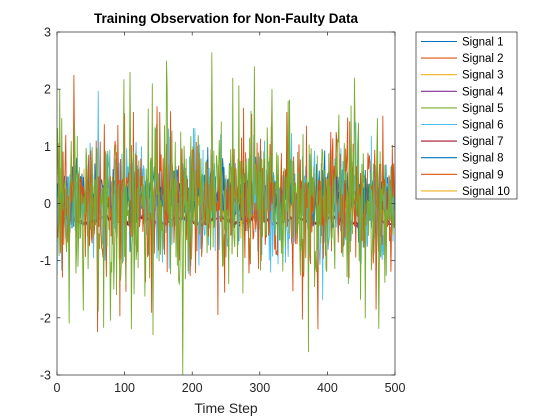 This screenshot has height=420, width=560. I want to click on legend-label-signal-6: Signal 6, so click(483, 126).